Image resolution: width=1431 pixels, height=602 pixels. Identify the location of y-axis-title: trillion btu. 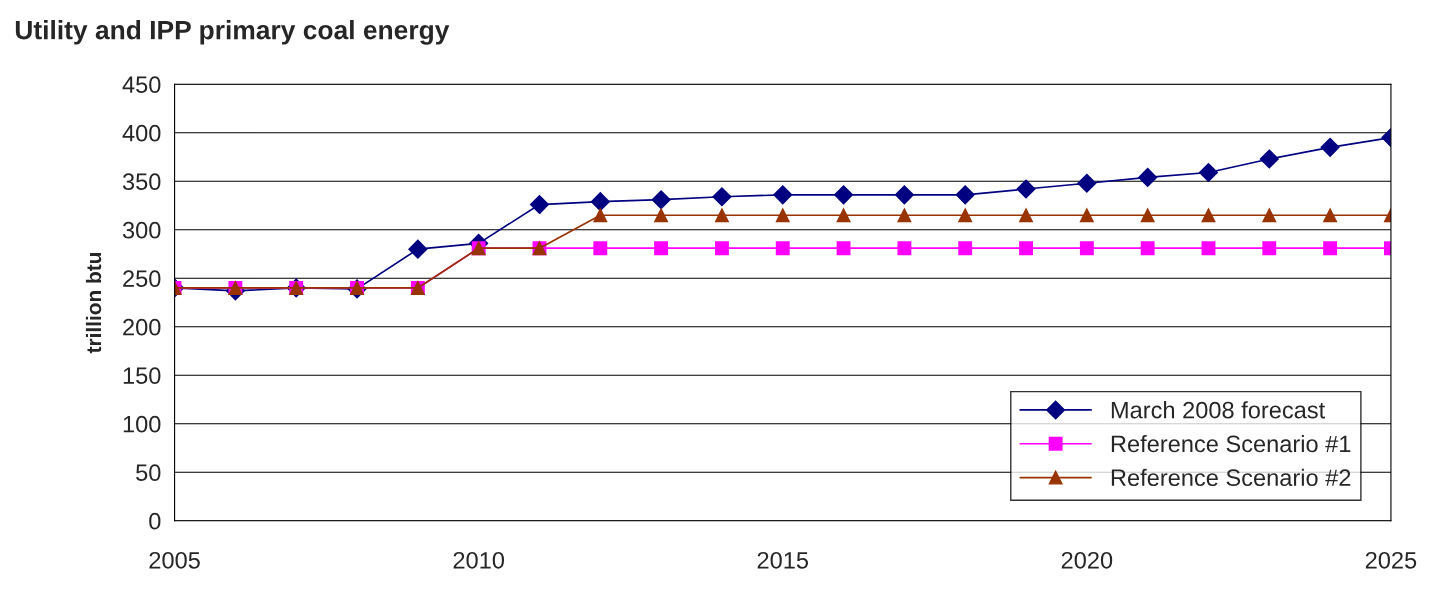
(93, 303).